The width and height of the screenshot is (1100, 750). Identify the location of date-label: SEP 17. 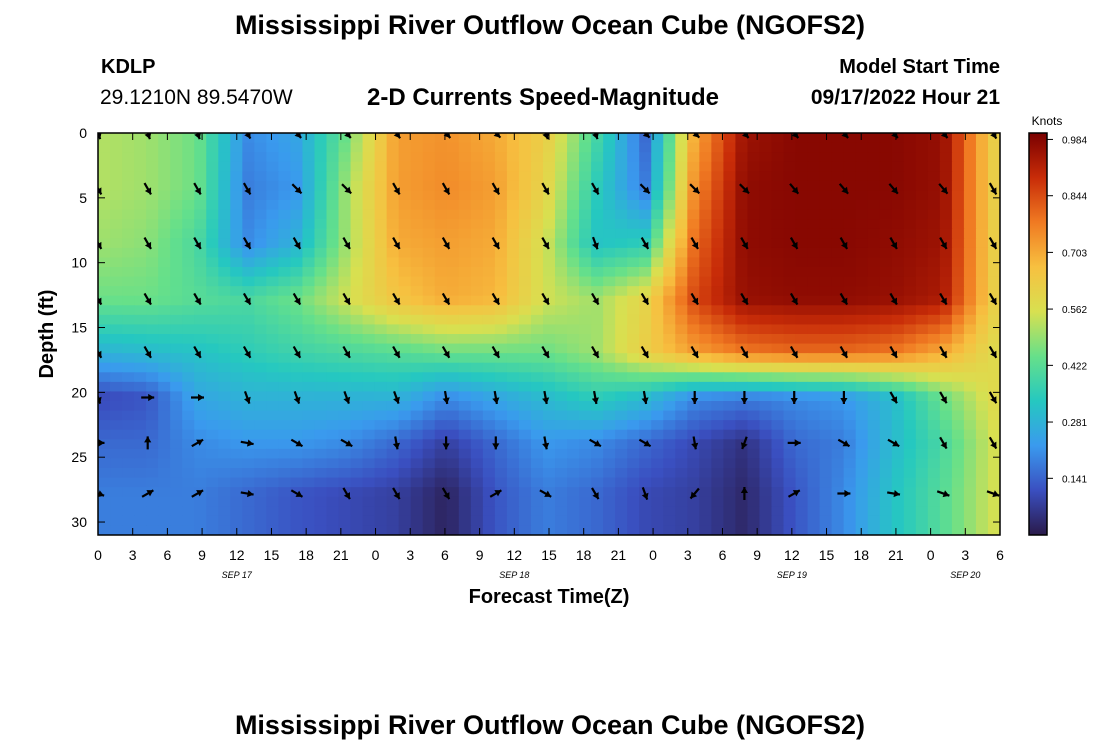
(237, 575).